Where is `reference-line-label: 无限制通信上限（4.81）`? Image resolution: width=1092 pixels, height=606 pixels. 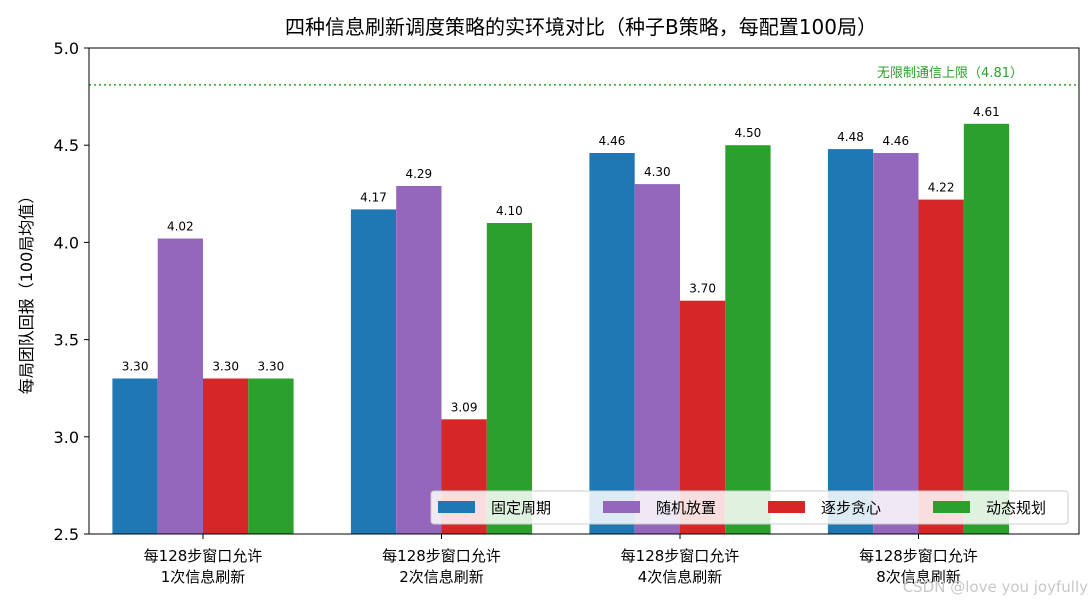 reference-line-label: 无限制通信上限（4.81） is located at coordinates (950, 73).